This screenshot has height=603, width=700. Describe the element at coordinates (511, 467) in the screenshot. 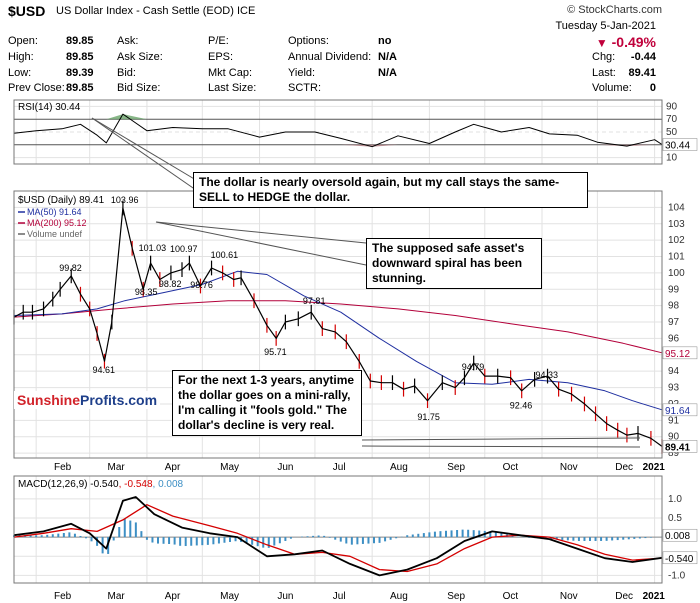

I see `month-tick-label: Oct` at that location.